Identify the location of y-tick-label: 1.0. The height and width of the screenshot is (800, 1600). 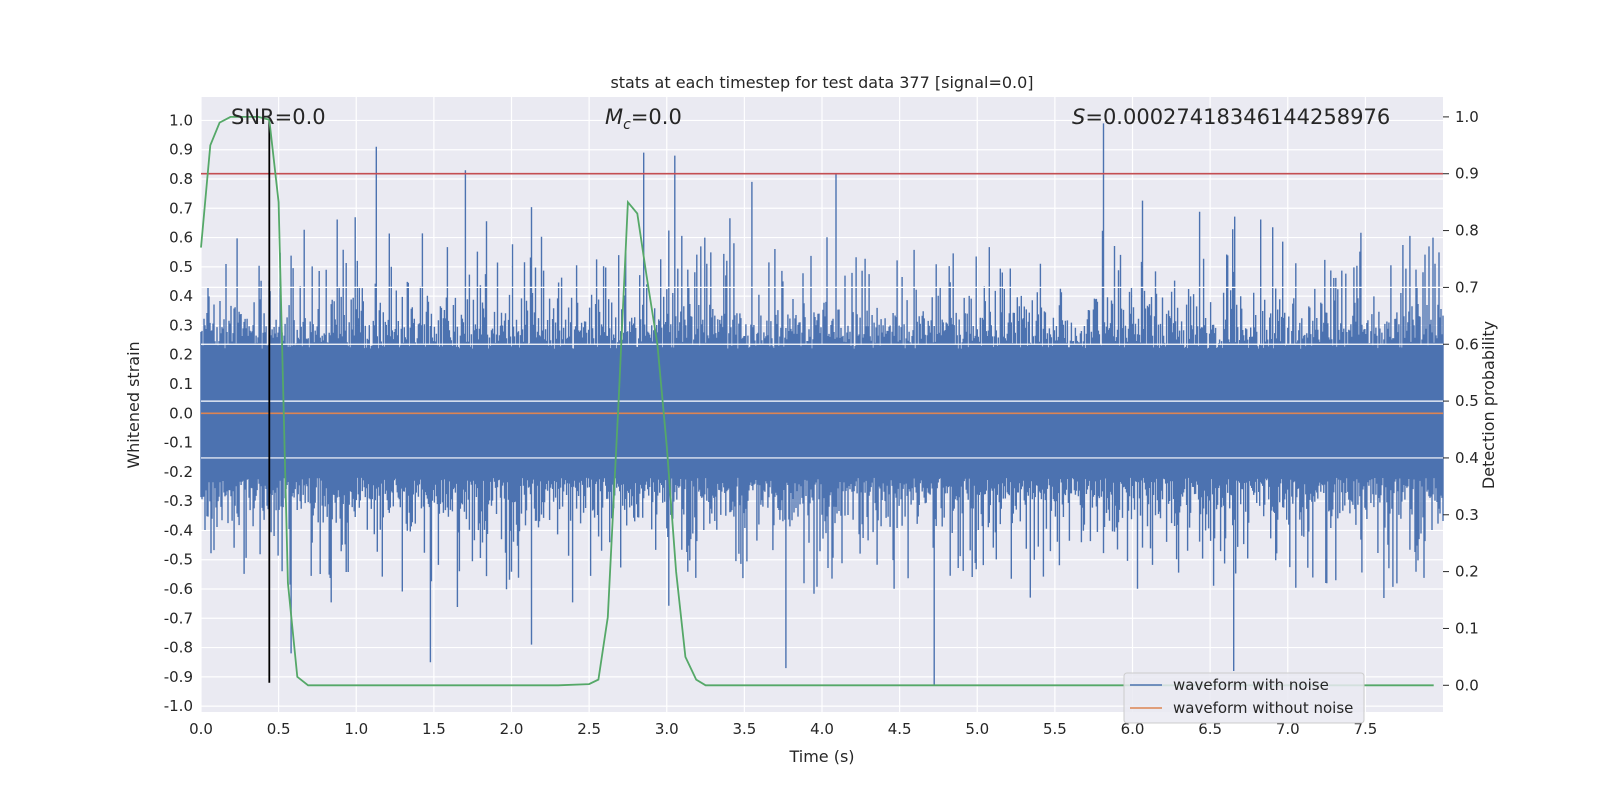
(181, 120).